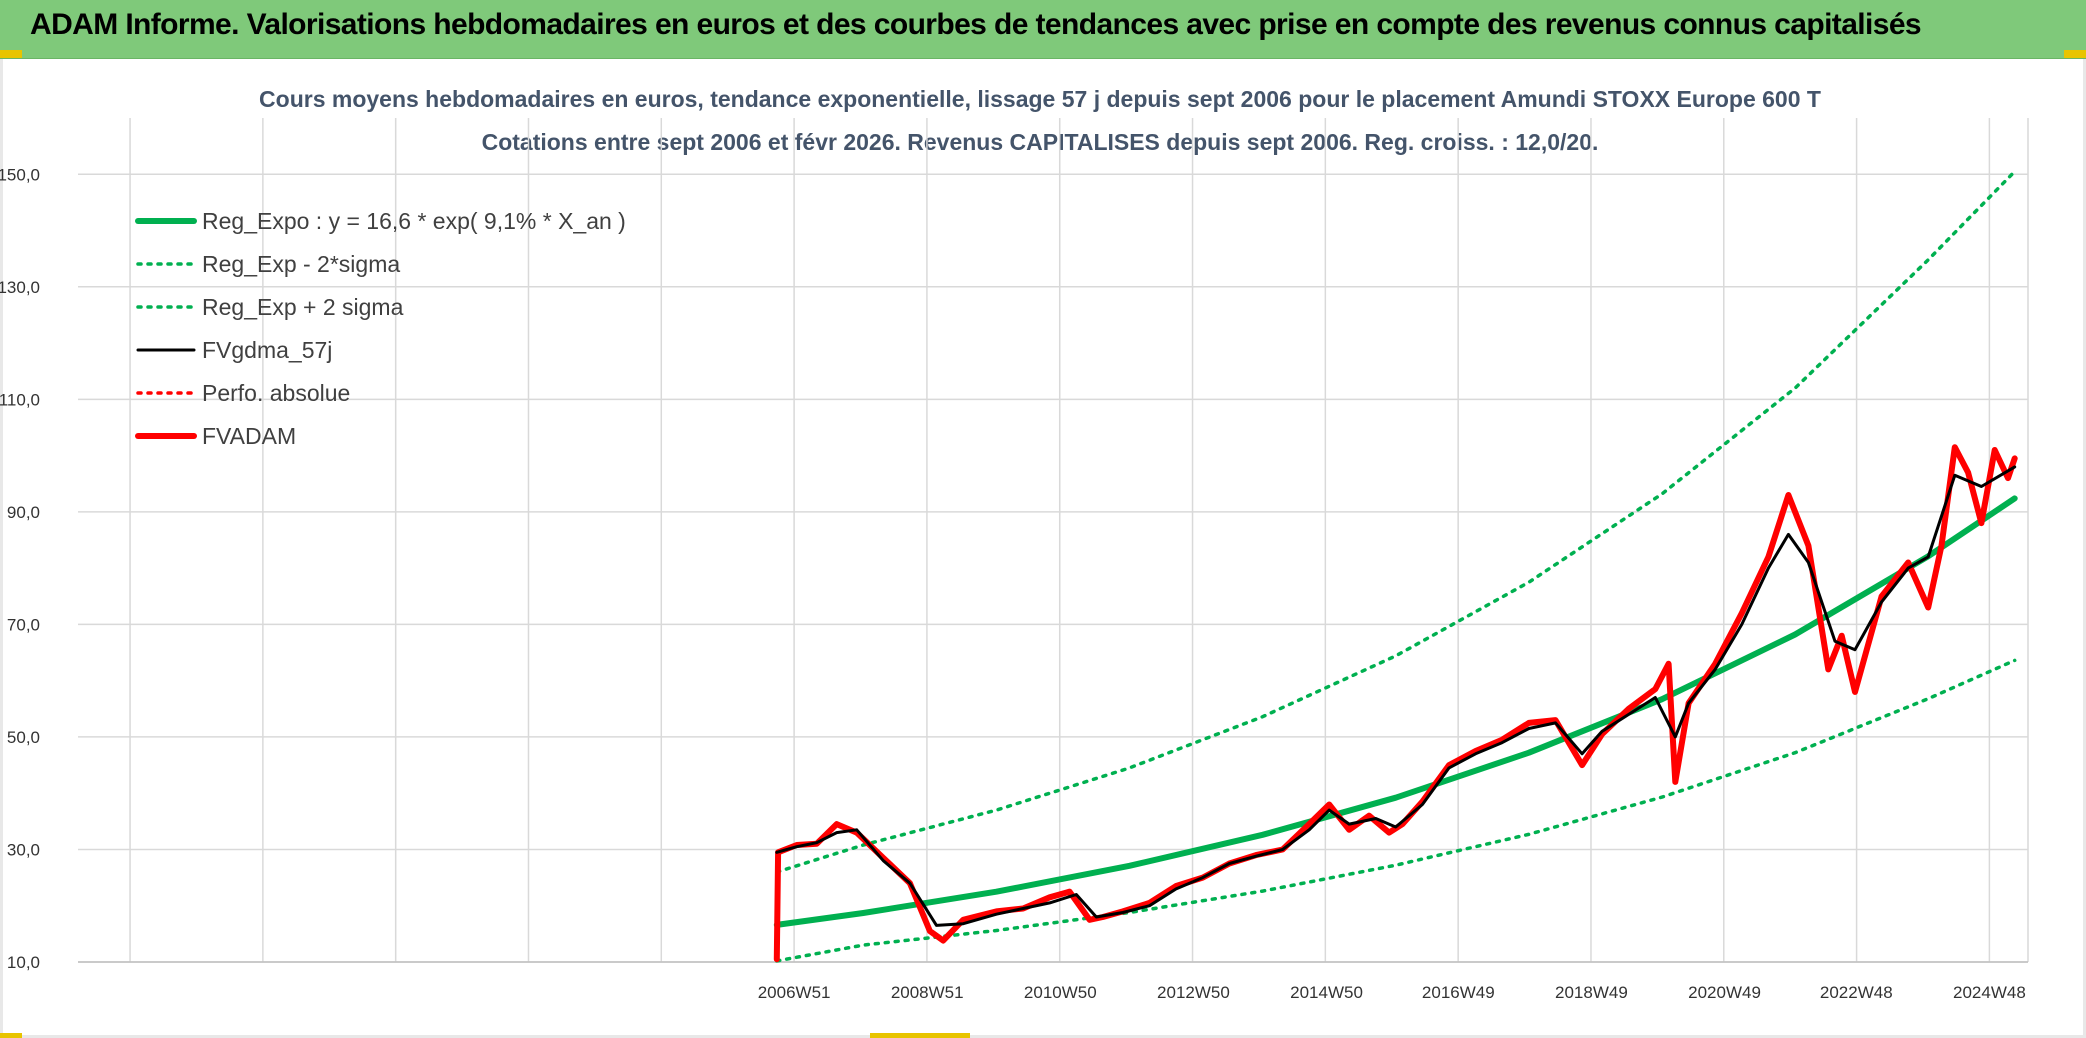  I want to click on x-tick-label: 2010W50, so click(1060, 992).